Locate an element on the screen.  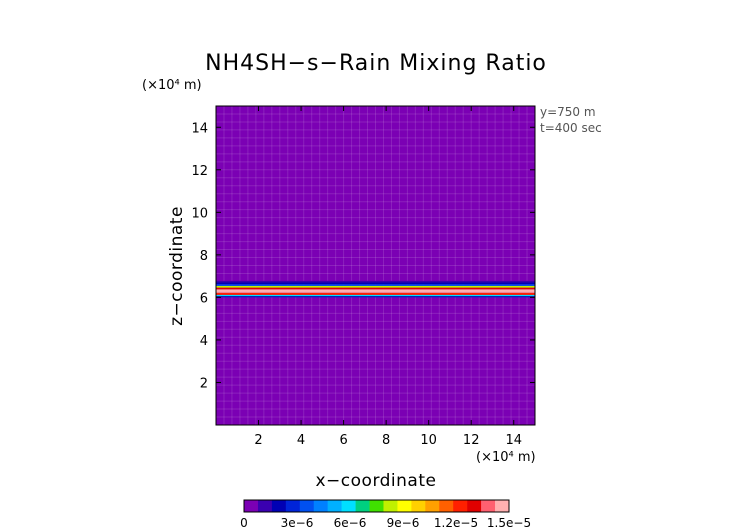
colorbar-frame is located at coordinates (376, 506).